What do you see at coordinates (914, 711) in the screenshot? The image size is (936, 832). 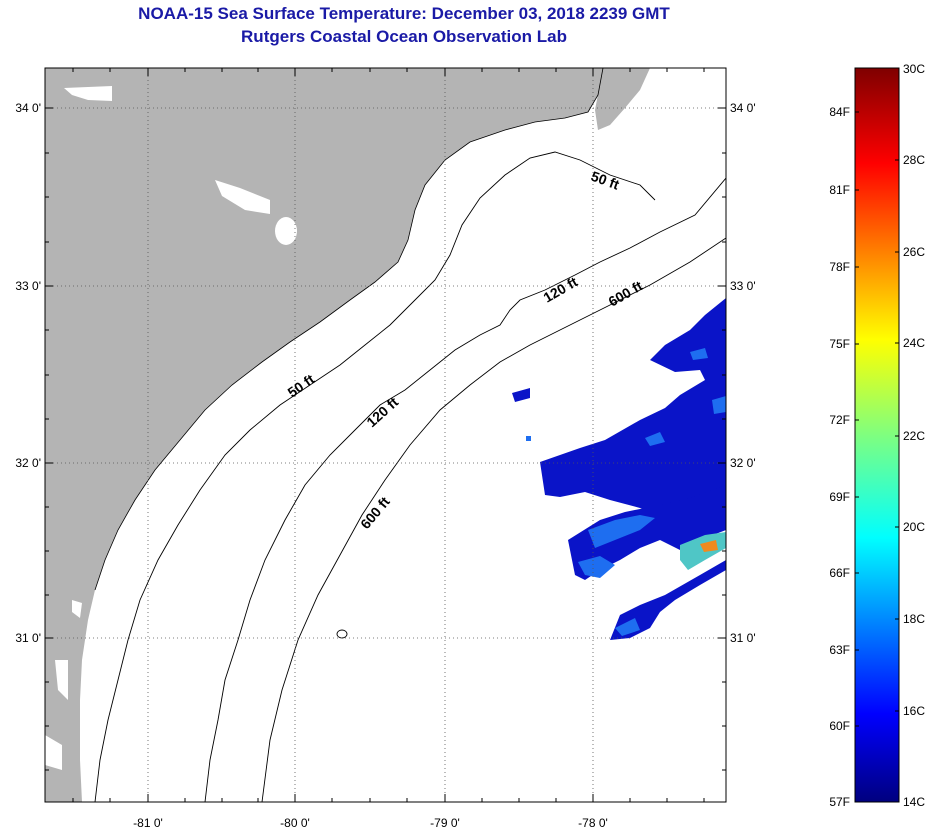 I see `colorbar-celsius-label: 16C` at bounding box center [914, 711].